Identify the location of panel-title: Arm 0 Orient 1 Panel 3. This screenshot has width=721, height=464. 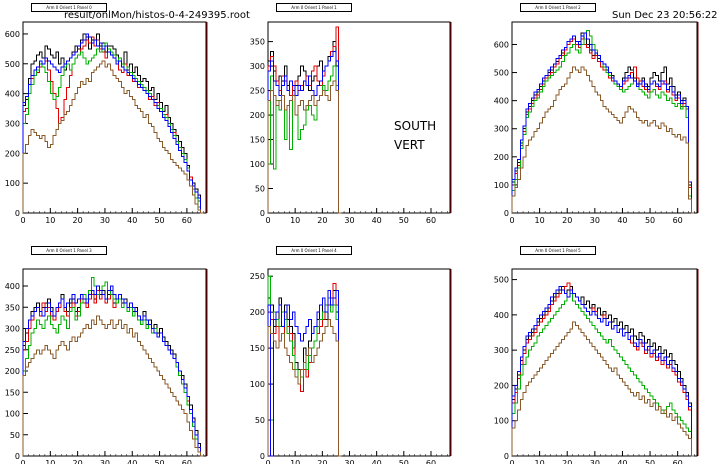
(69, 250).